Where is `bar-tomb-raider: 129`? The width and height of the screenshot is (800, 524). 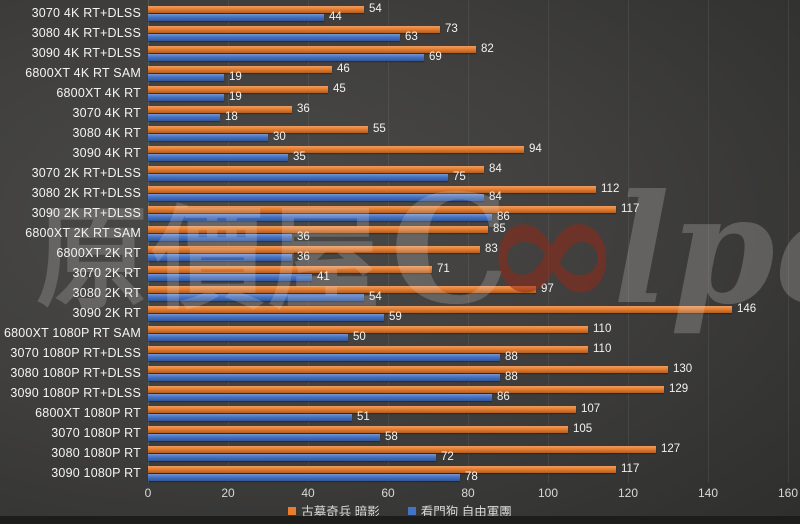 bar-tomb-raider: 129 is located at coordinates (418, 388).